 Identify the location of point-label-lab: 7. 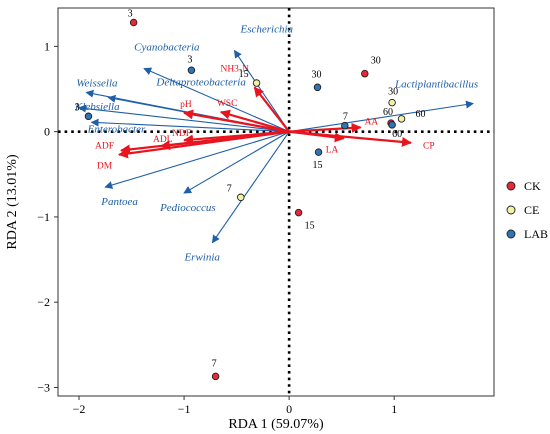
(345, 117).